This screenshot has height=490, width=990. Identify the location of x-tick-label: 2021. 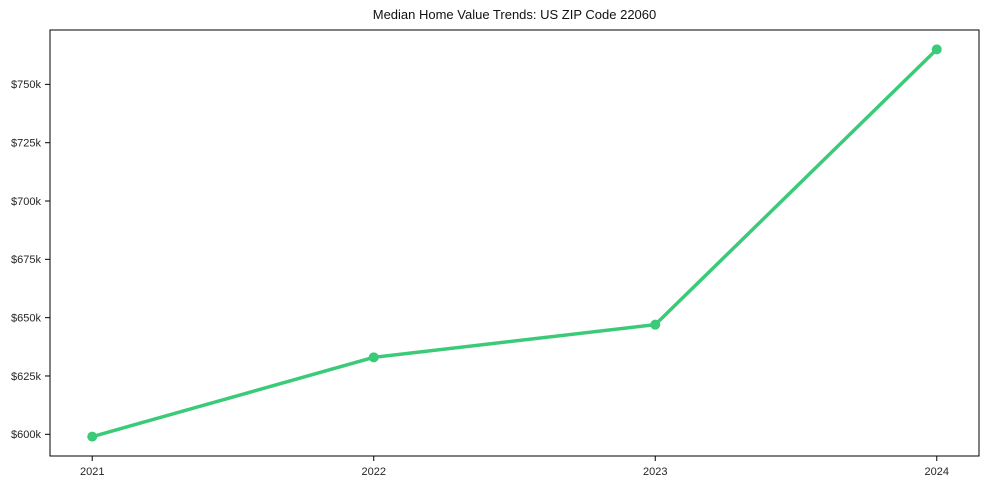
(92, 472).